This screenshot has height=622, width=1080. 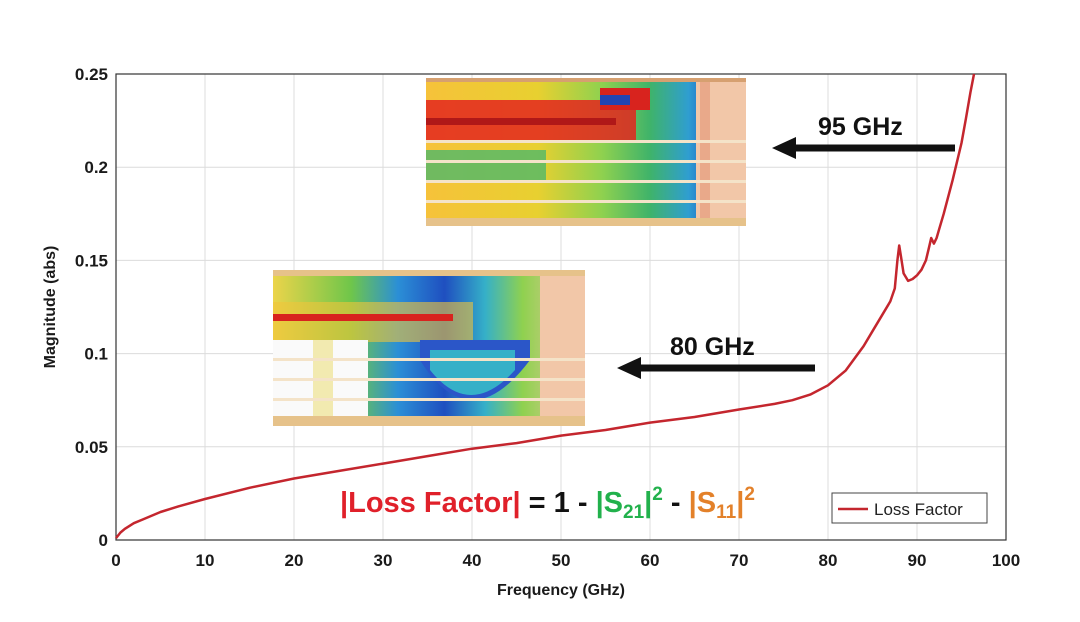 I want to click on formula-s21-end: |, so click(x=648, y=503).